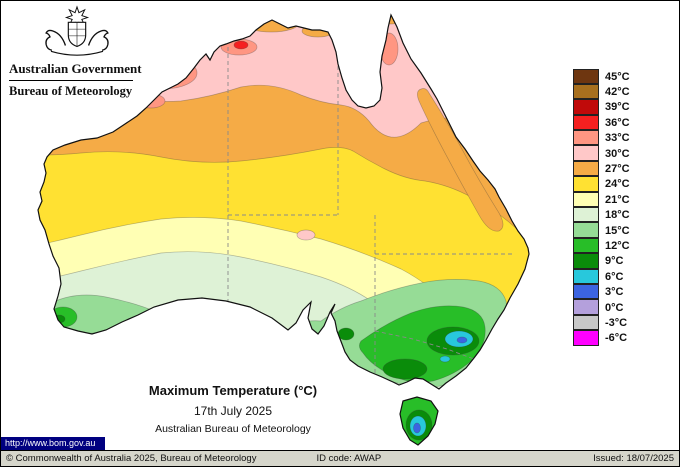 This screenshot has width=680, height=467. I want to click on band-9-vic-coast, so click(405, 369).